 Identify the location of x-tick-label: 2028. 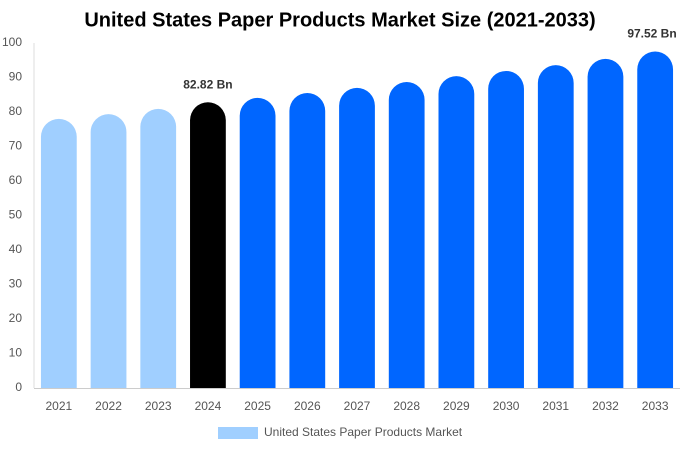
(406, 406).